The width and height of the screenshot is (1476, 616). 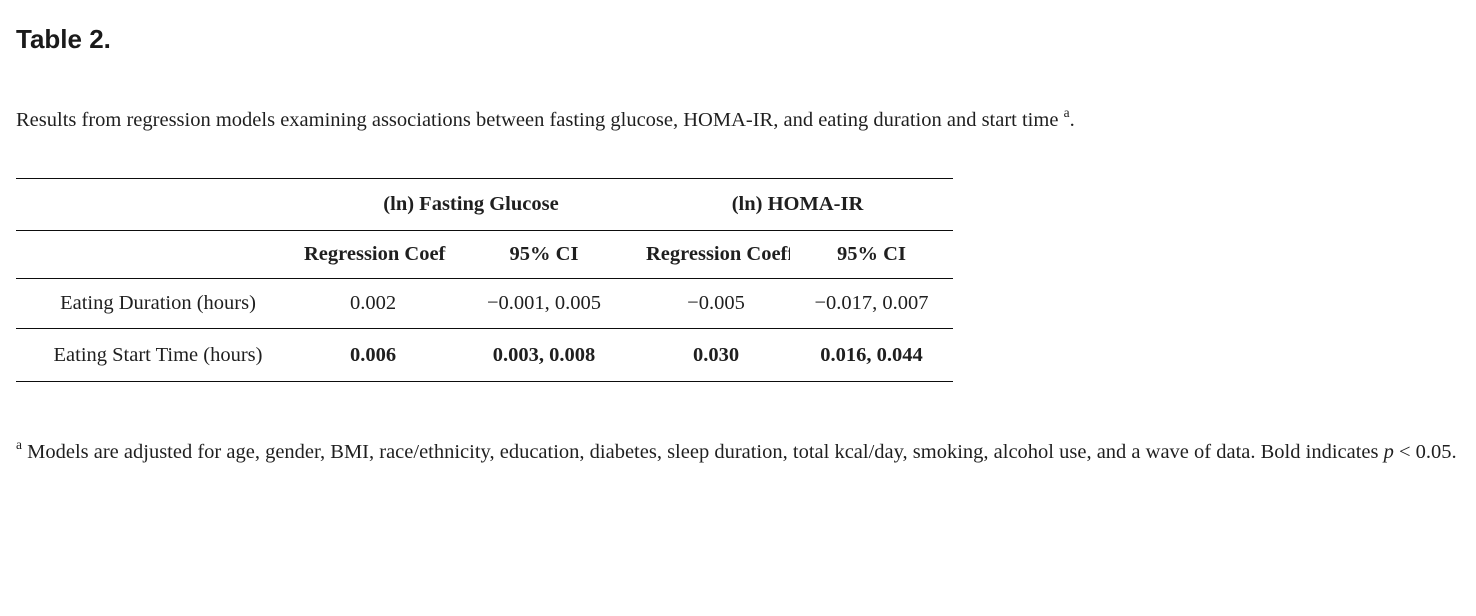 What do you see at coordinates (871, 303) in the screenshot?
I see `cell-homa-ci: −0.017, 0.007` at bounding box center [871, 303].